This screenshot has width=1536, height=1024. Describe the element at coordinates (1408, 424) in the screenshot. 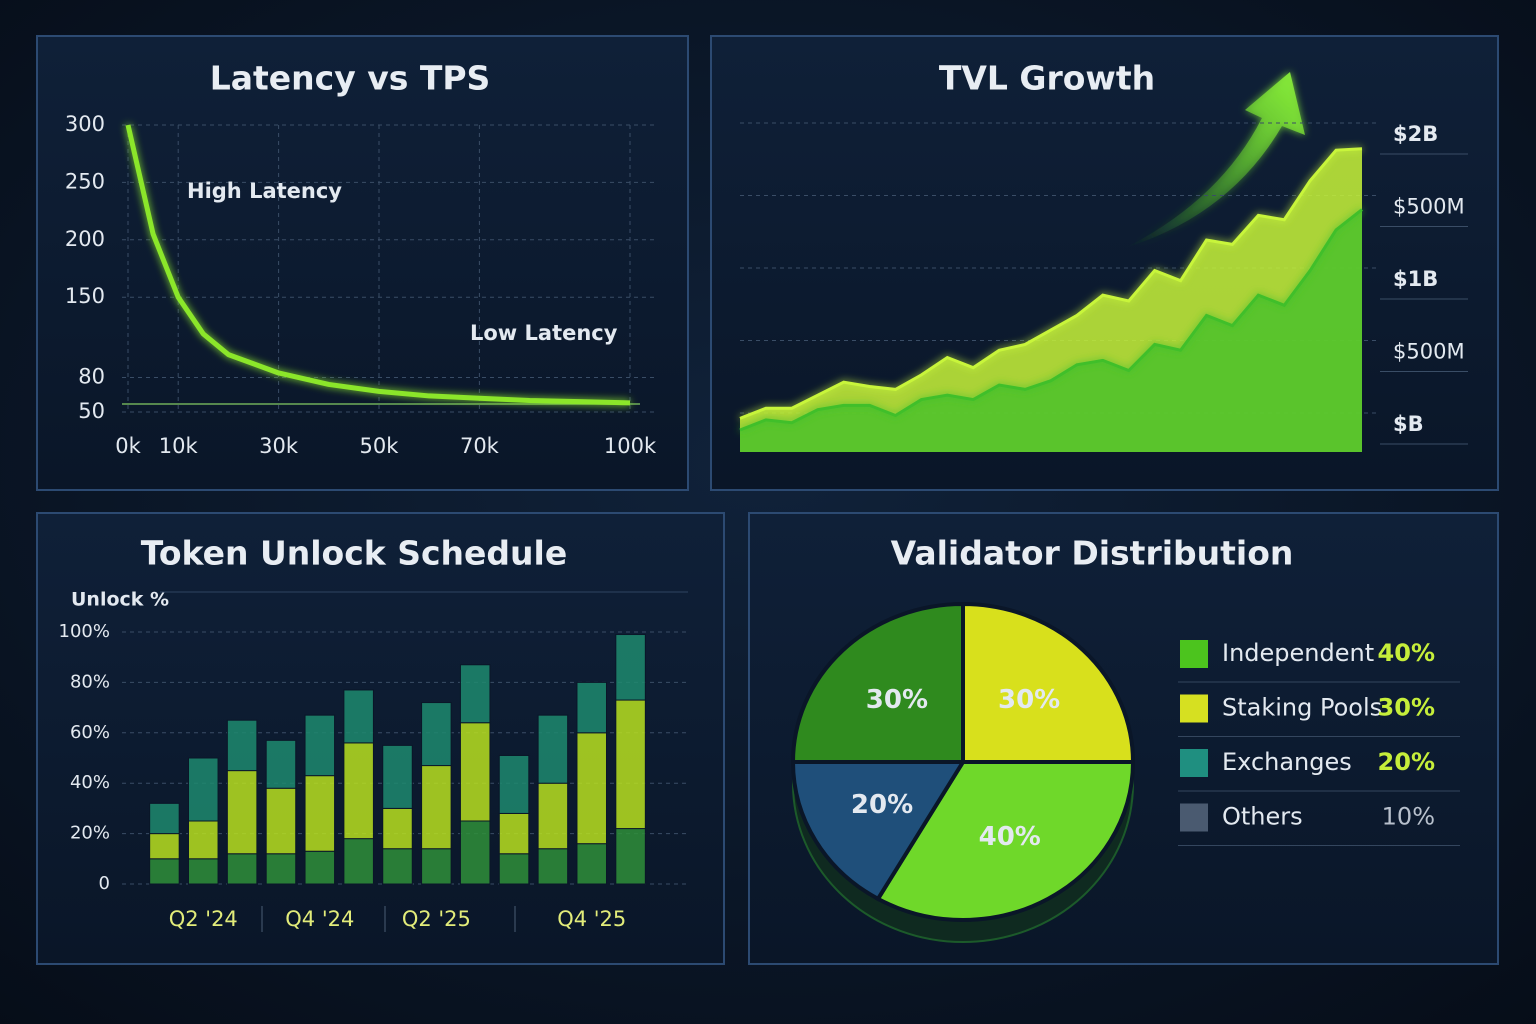

I see `y-axis-label: $B` at that location.